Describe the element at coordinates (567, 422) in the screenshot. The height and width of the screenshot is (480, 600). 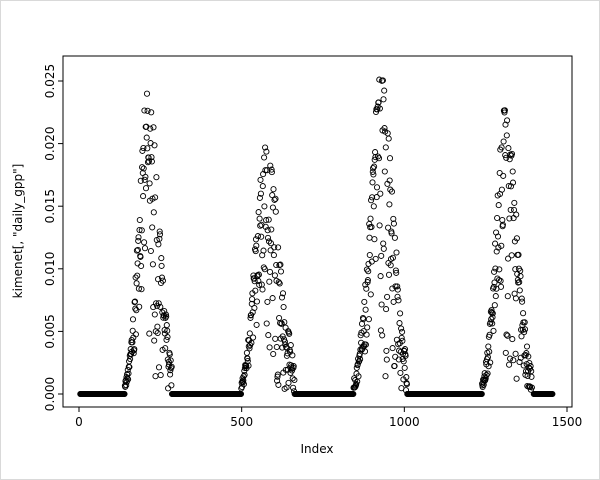
I see `x-tick-label: 1500` at that location.